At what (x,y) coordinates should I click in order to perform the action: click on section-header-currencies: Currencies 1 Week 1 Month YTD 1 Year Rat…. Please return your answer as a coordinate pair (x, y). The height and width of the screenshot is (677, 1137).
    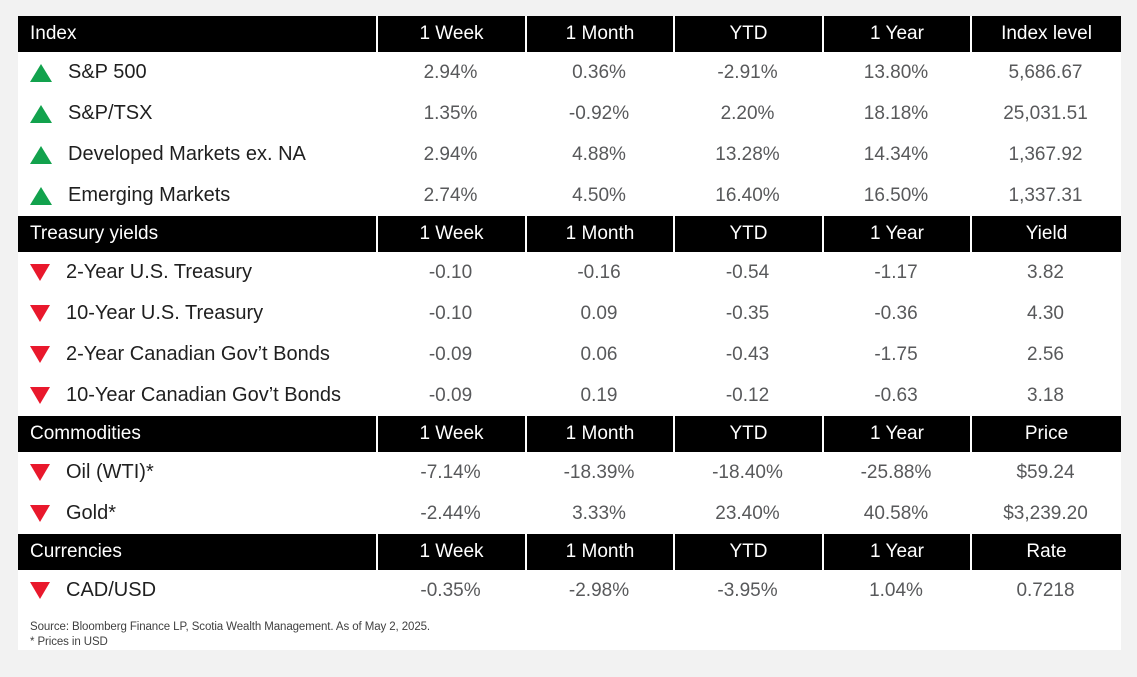
    Looking at the image, I should click on (569, 552).